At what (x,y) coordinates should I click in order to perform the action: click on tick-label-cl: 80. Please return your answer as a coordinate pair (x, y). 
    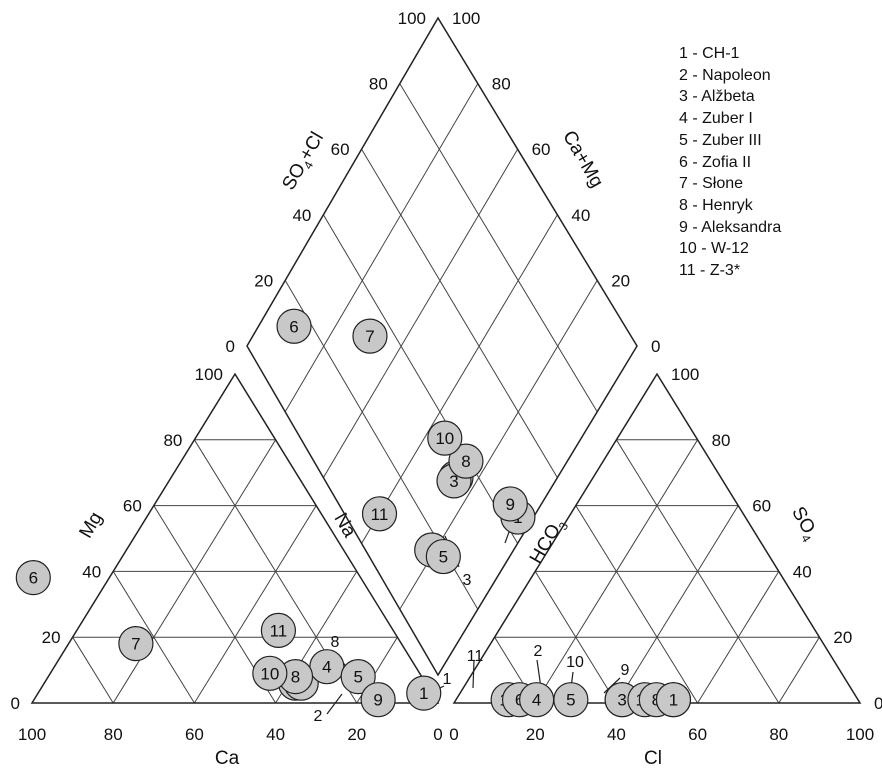
    Looking at the image, I should click on (778, 734).